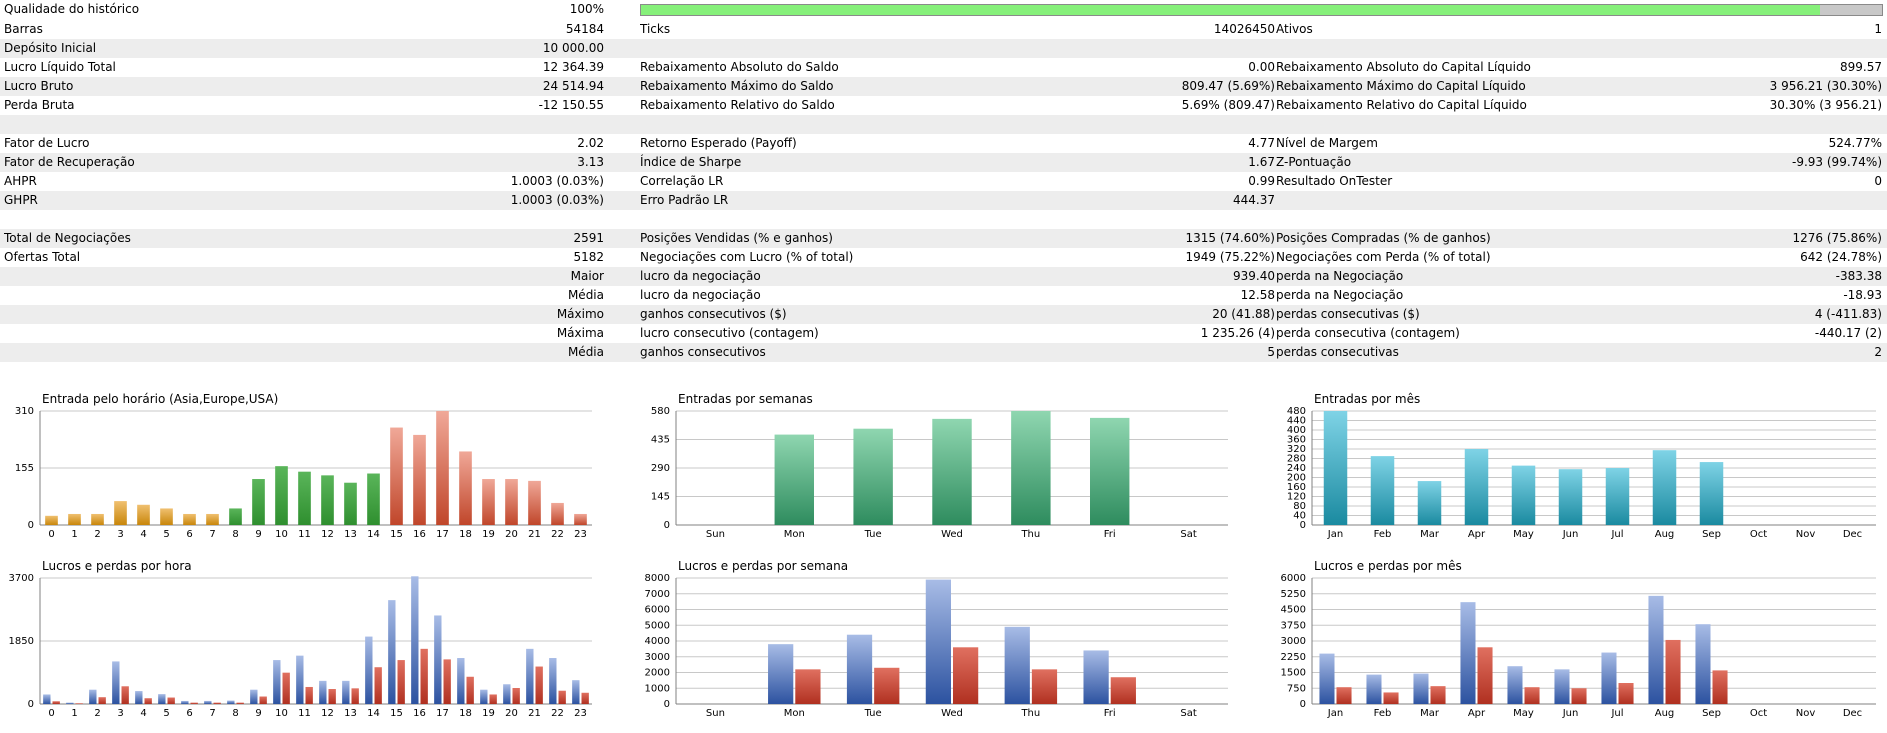  I want to click on y-tick-label: 6000, so click(657, 610).